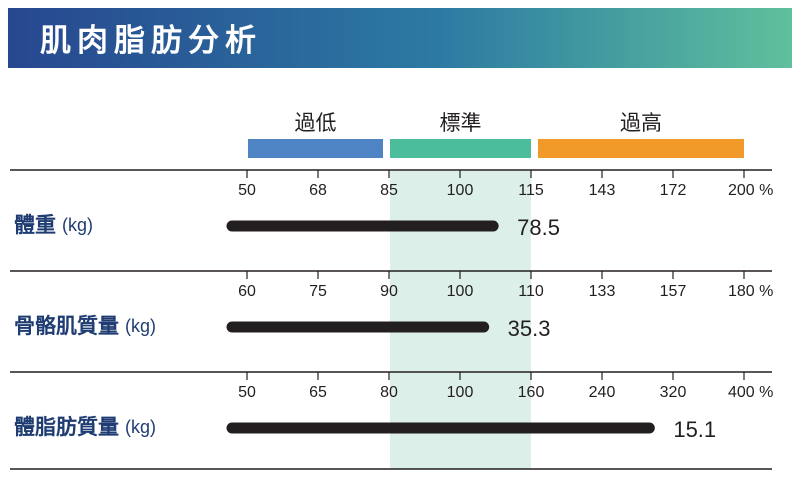  Describe the element at coordinates (391, 204) in the screenshot. I see `row-1: 50 68 85 100 115 143 172 200 % 體重 (kg) 78.5` at that location.